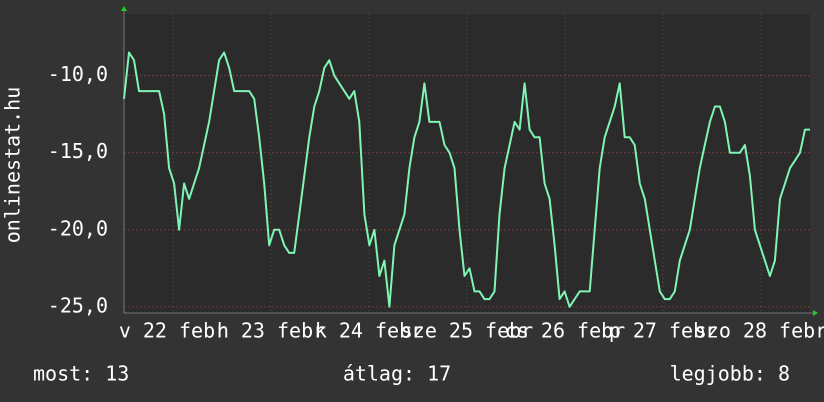 This screenshot has height=402, width=824. Describe the element at coordinates (78, 74) in the screenshot. I see `y-tick-label: -10,0` at that location.